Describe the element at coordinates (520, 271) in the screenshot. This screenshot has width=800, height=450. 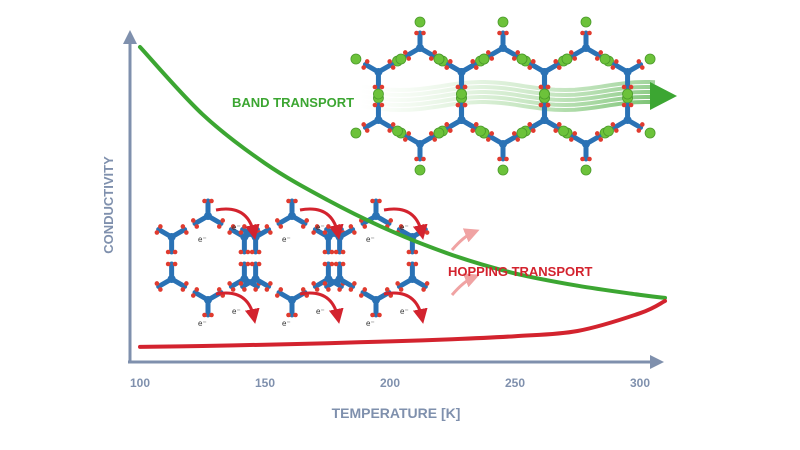
I see `hopping-transport-label: HOPPING TRANSPORT` at that location.